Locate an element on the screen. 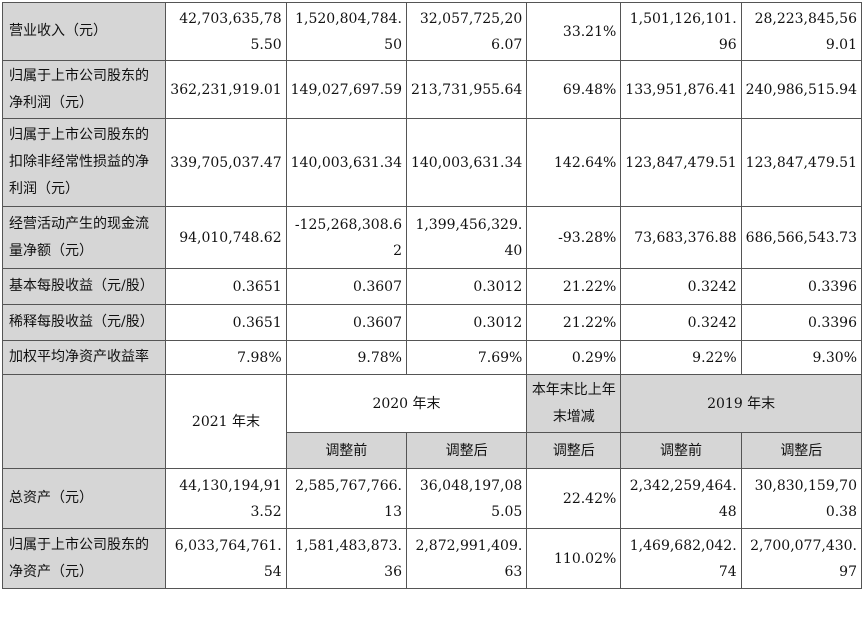  value-cell: 33.21% is located at coordinates (574, 31).